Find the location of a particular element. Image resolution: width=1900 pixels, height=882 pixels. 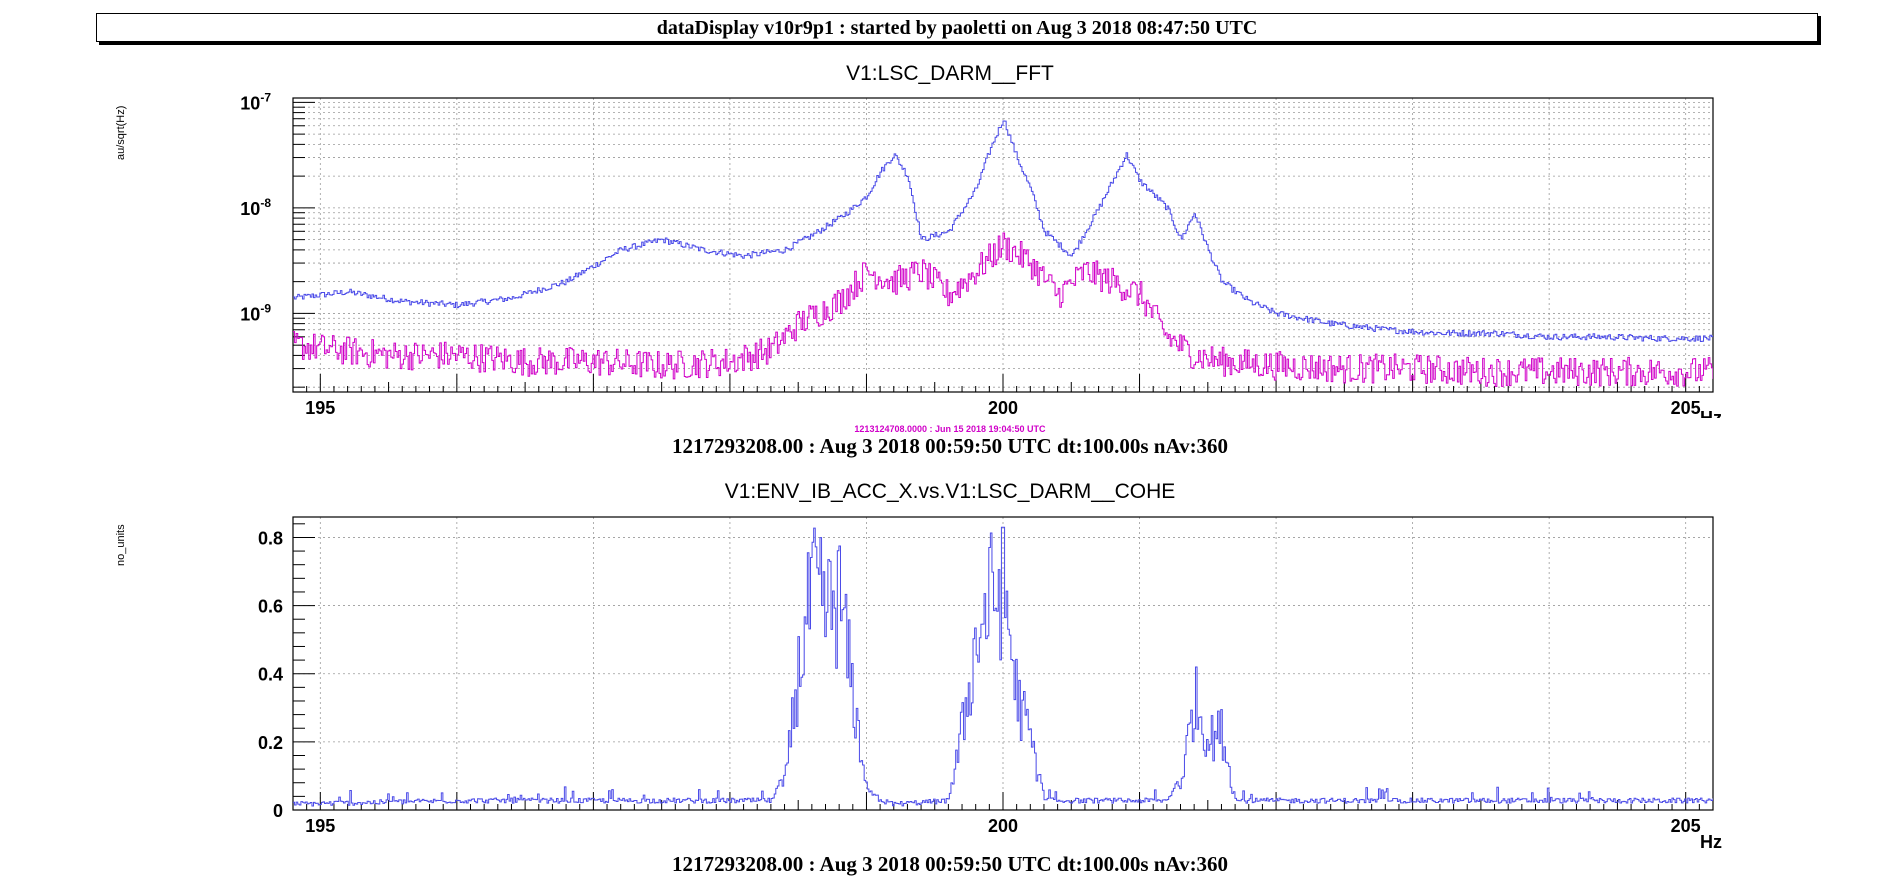

y-tick-label: 0.6 is located at coordinates (270, 607).